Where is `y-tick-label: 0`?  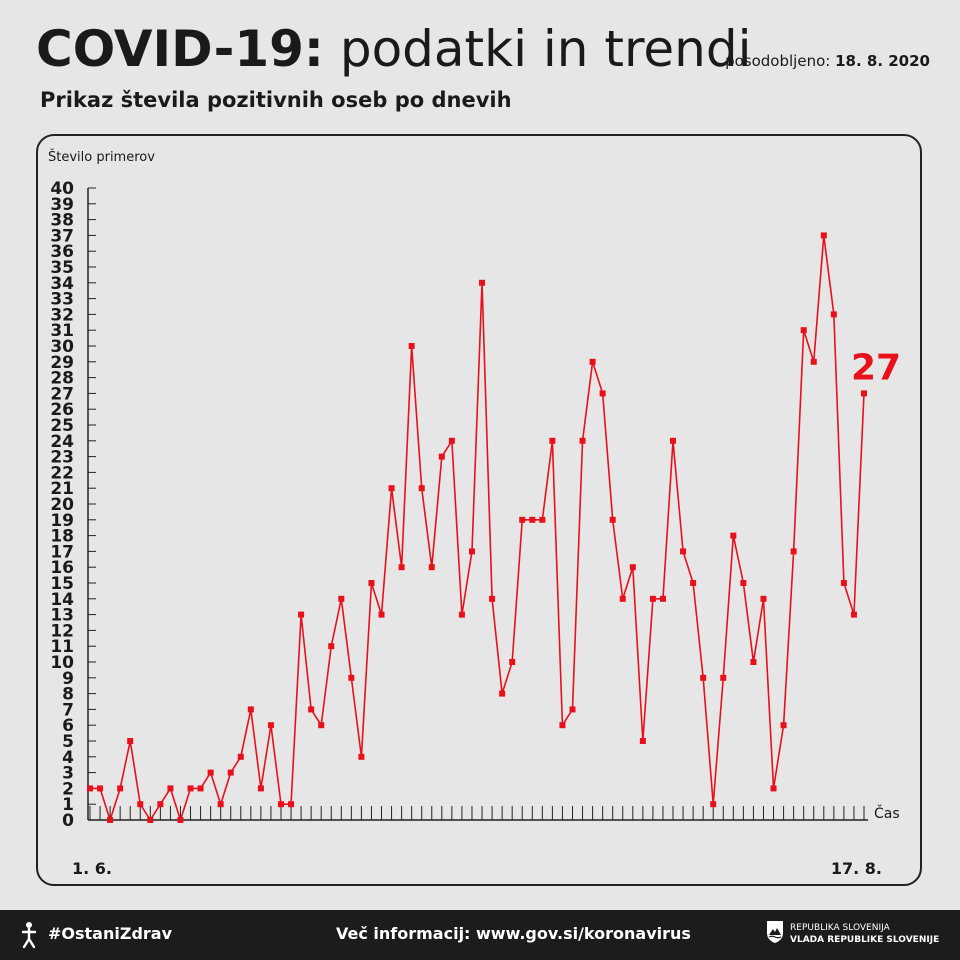 y-tick-label: 0 is located at coordinates (68, 821).